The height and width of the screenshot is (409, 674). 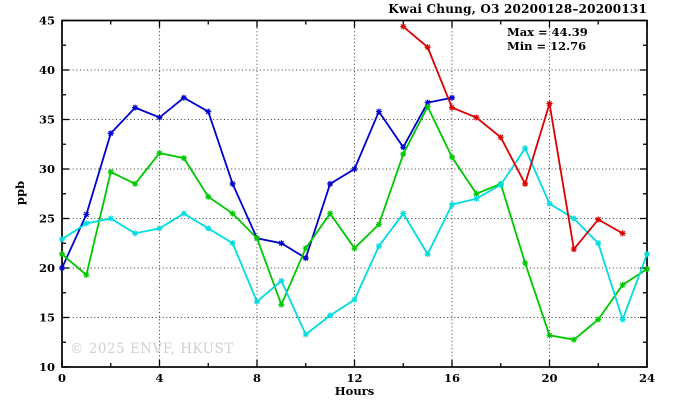 What do you see at coordinates (152, 349) in the screenshot?
I see `watermark-text: © 2025 ENVF, HKUST` at bounding box center [152, 349].